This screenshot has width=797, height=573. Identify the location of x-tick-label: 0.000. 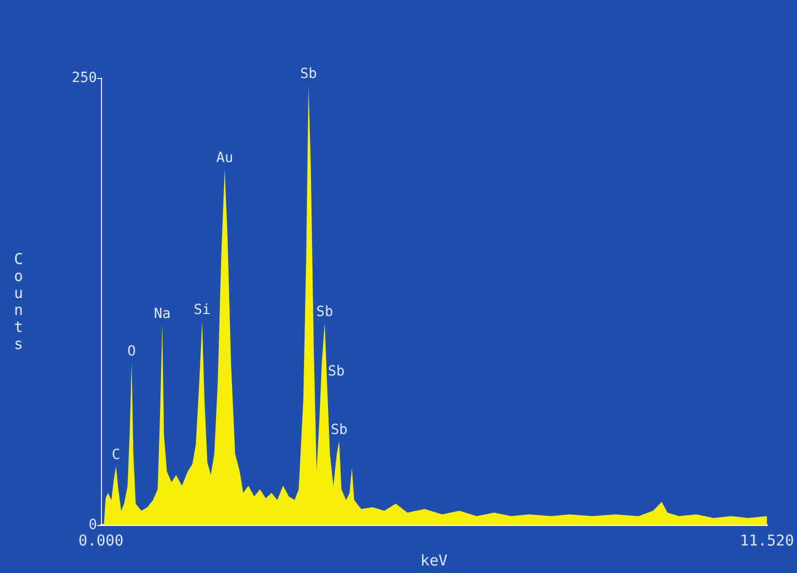
(101, 541).